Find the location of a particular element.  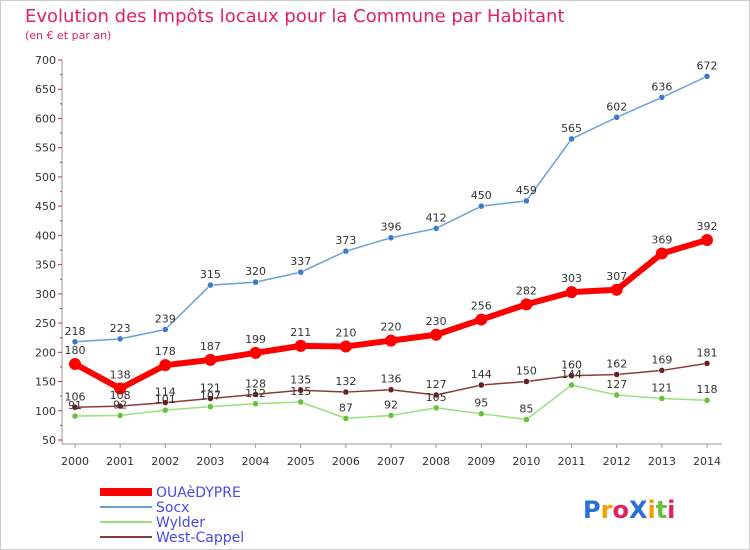

x-tick-label: 2011 is located at coordinates (572, 461).